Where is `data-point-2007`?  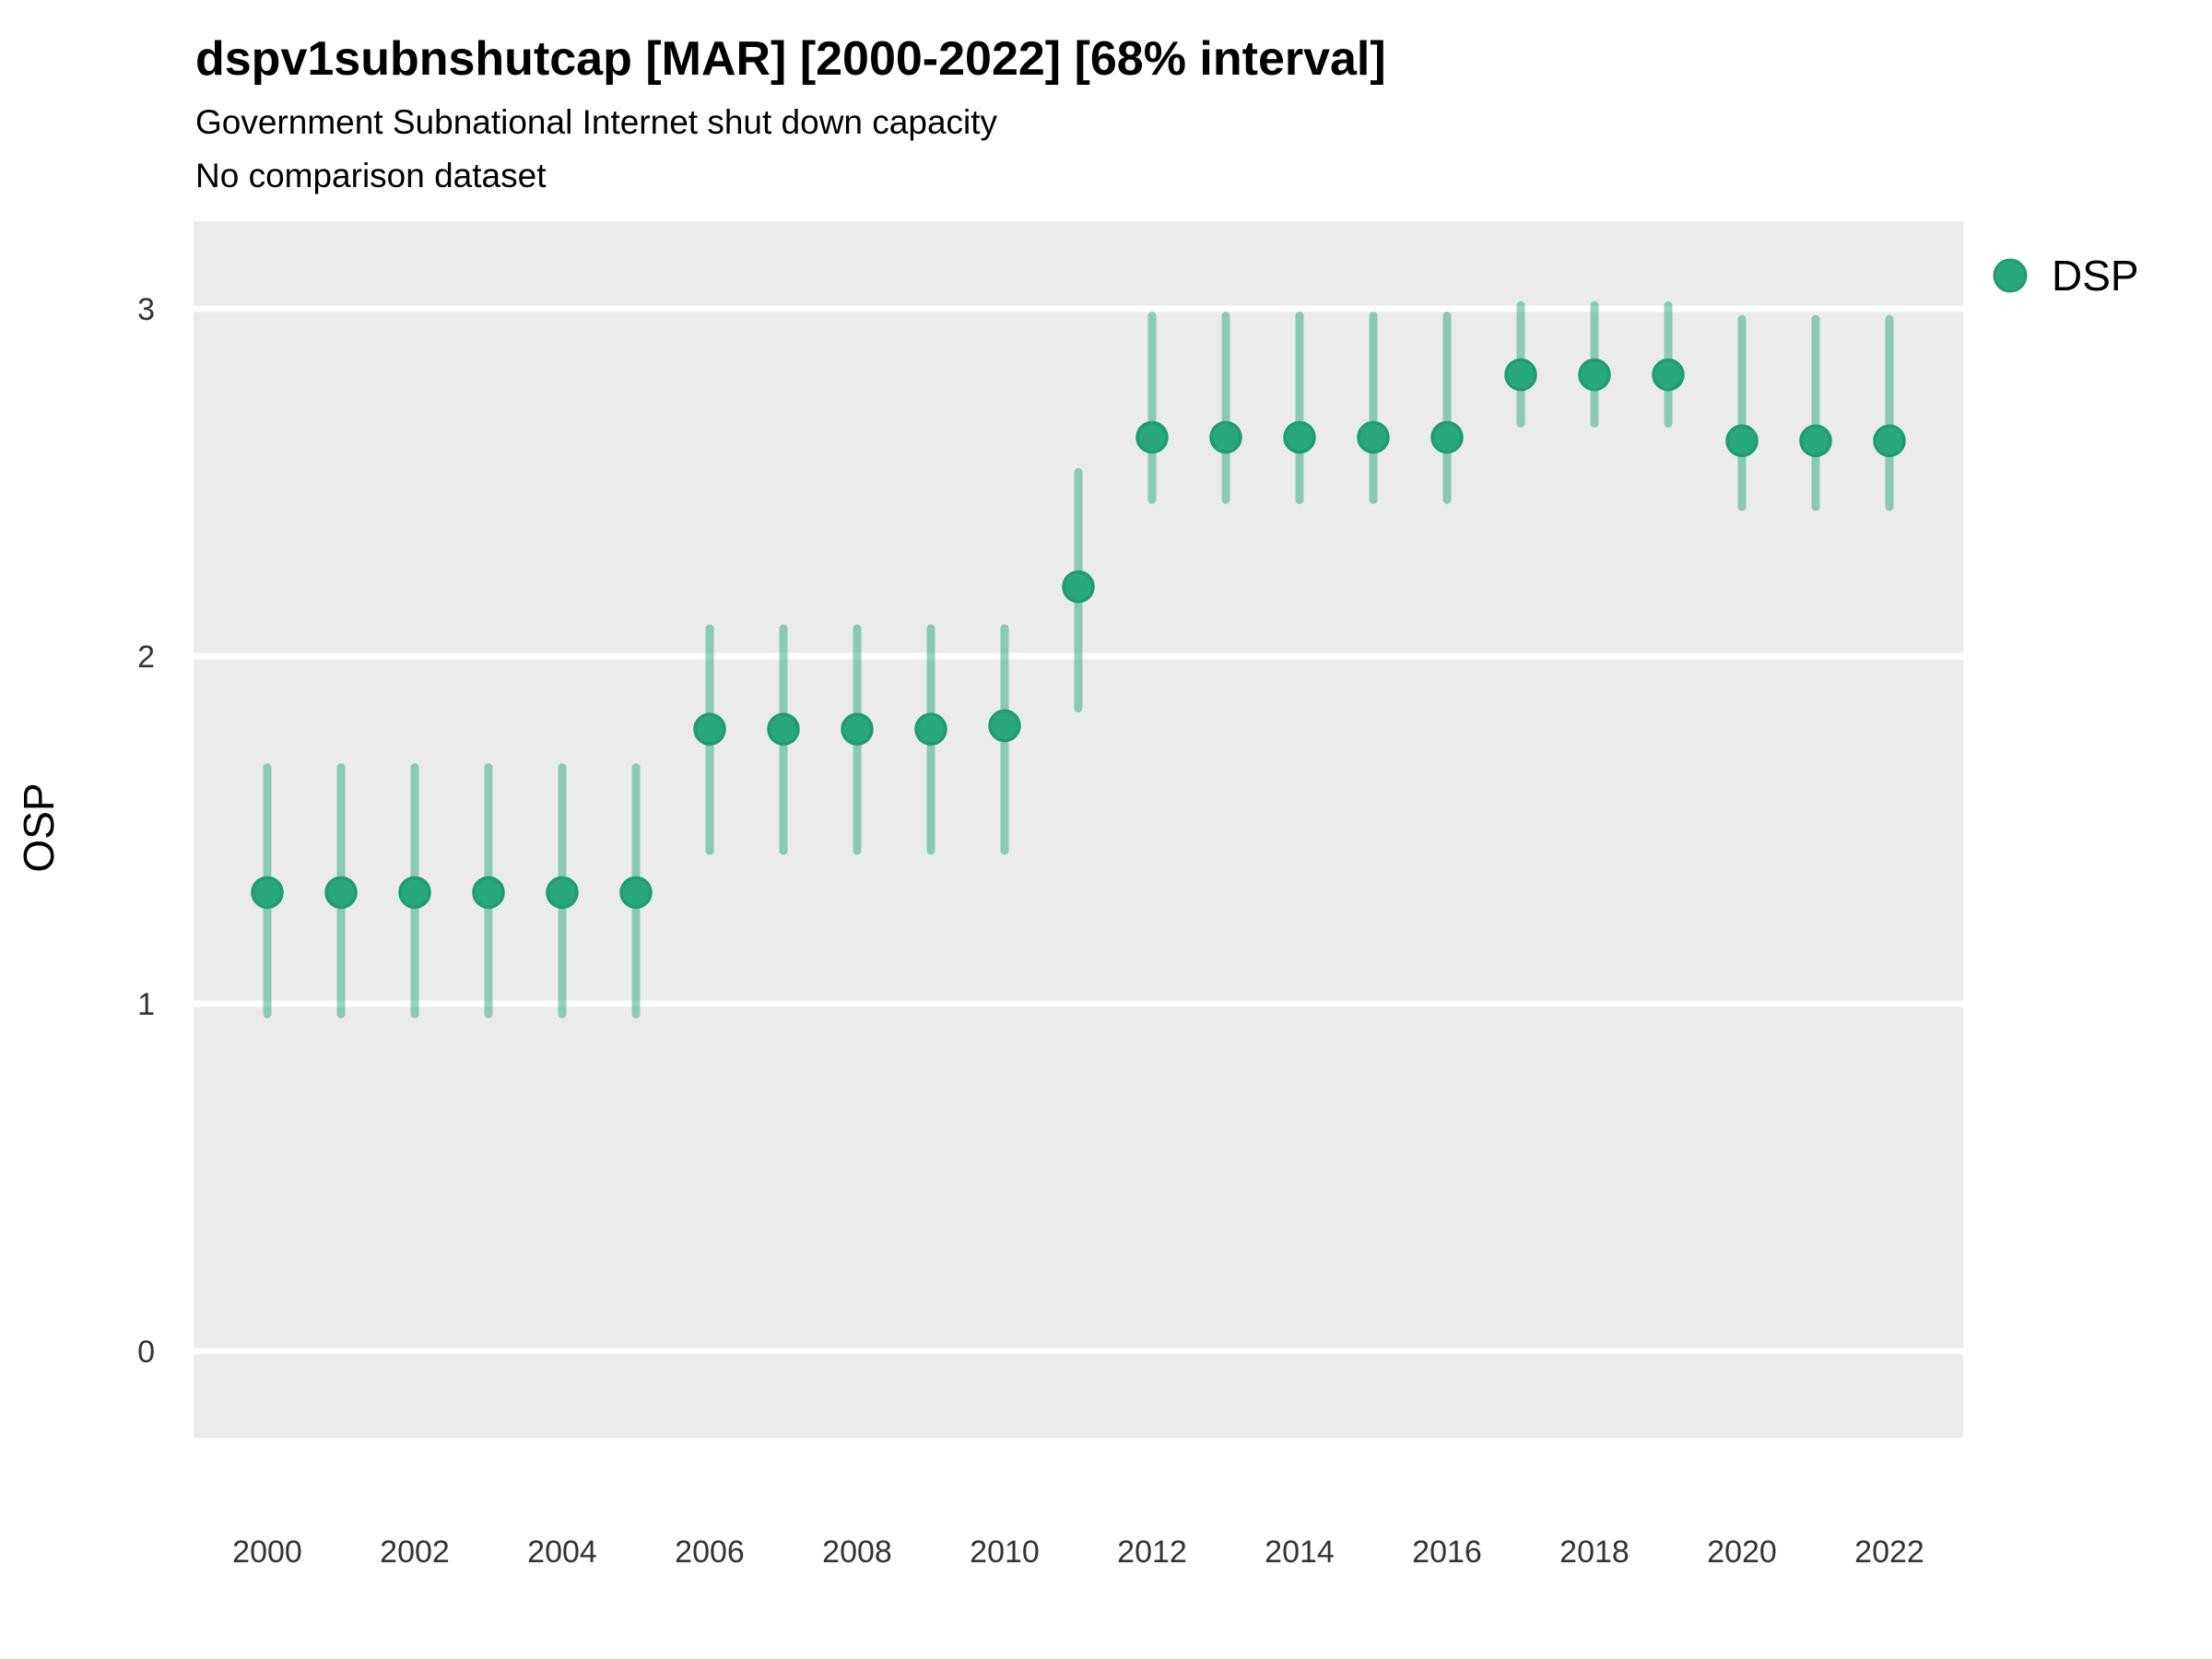
data-point-2007 is located at coordinates (783, 729).